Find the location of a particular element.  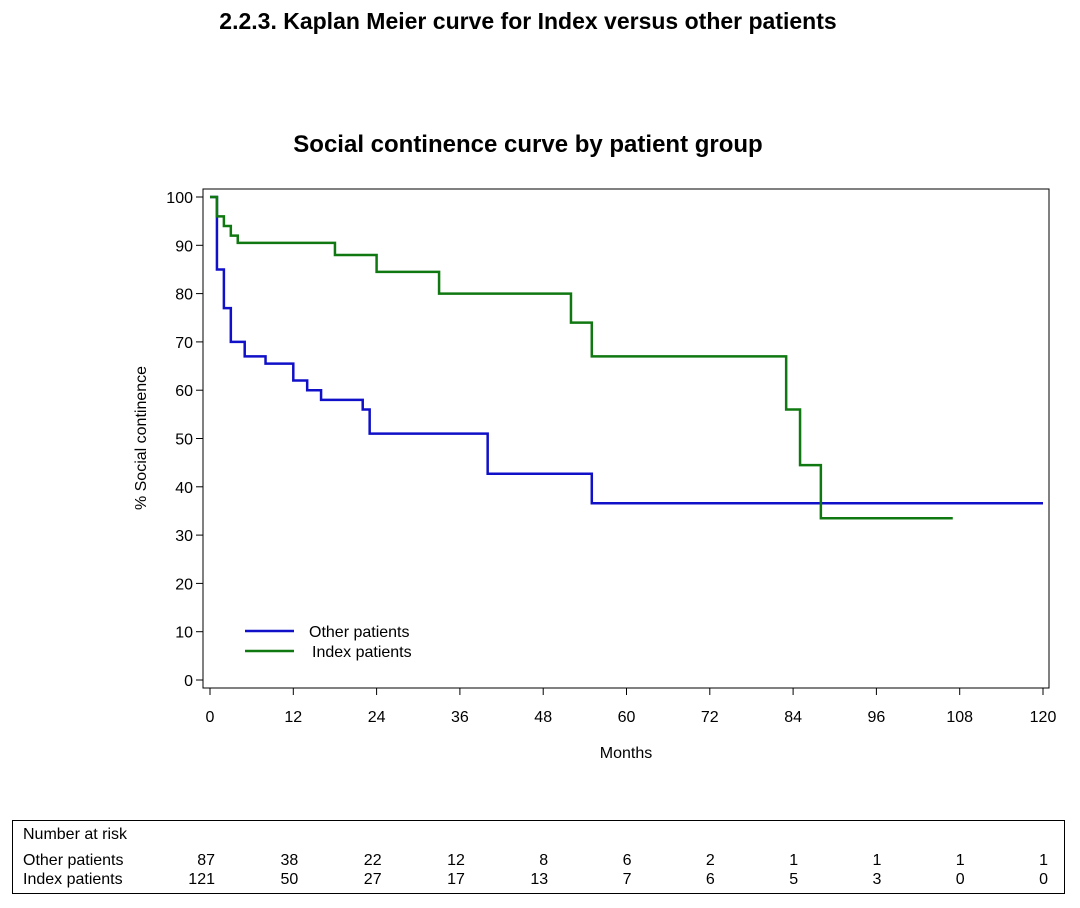

y-tick-label: 10 is located at coordinates (184, 633).